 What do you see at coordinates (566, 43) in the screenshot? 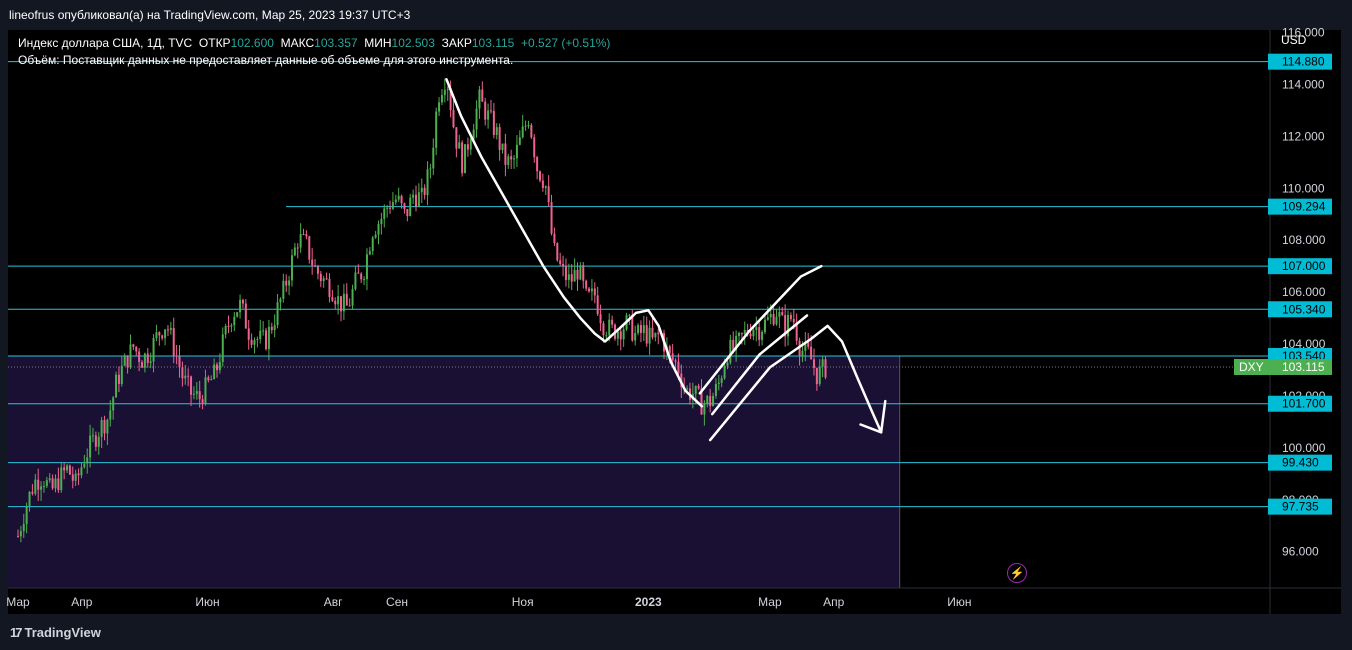
I see `change-value: +0.527 (+0.51%)` at bounding box center [566, 43].